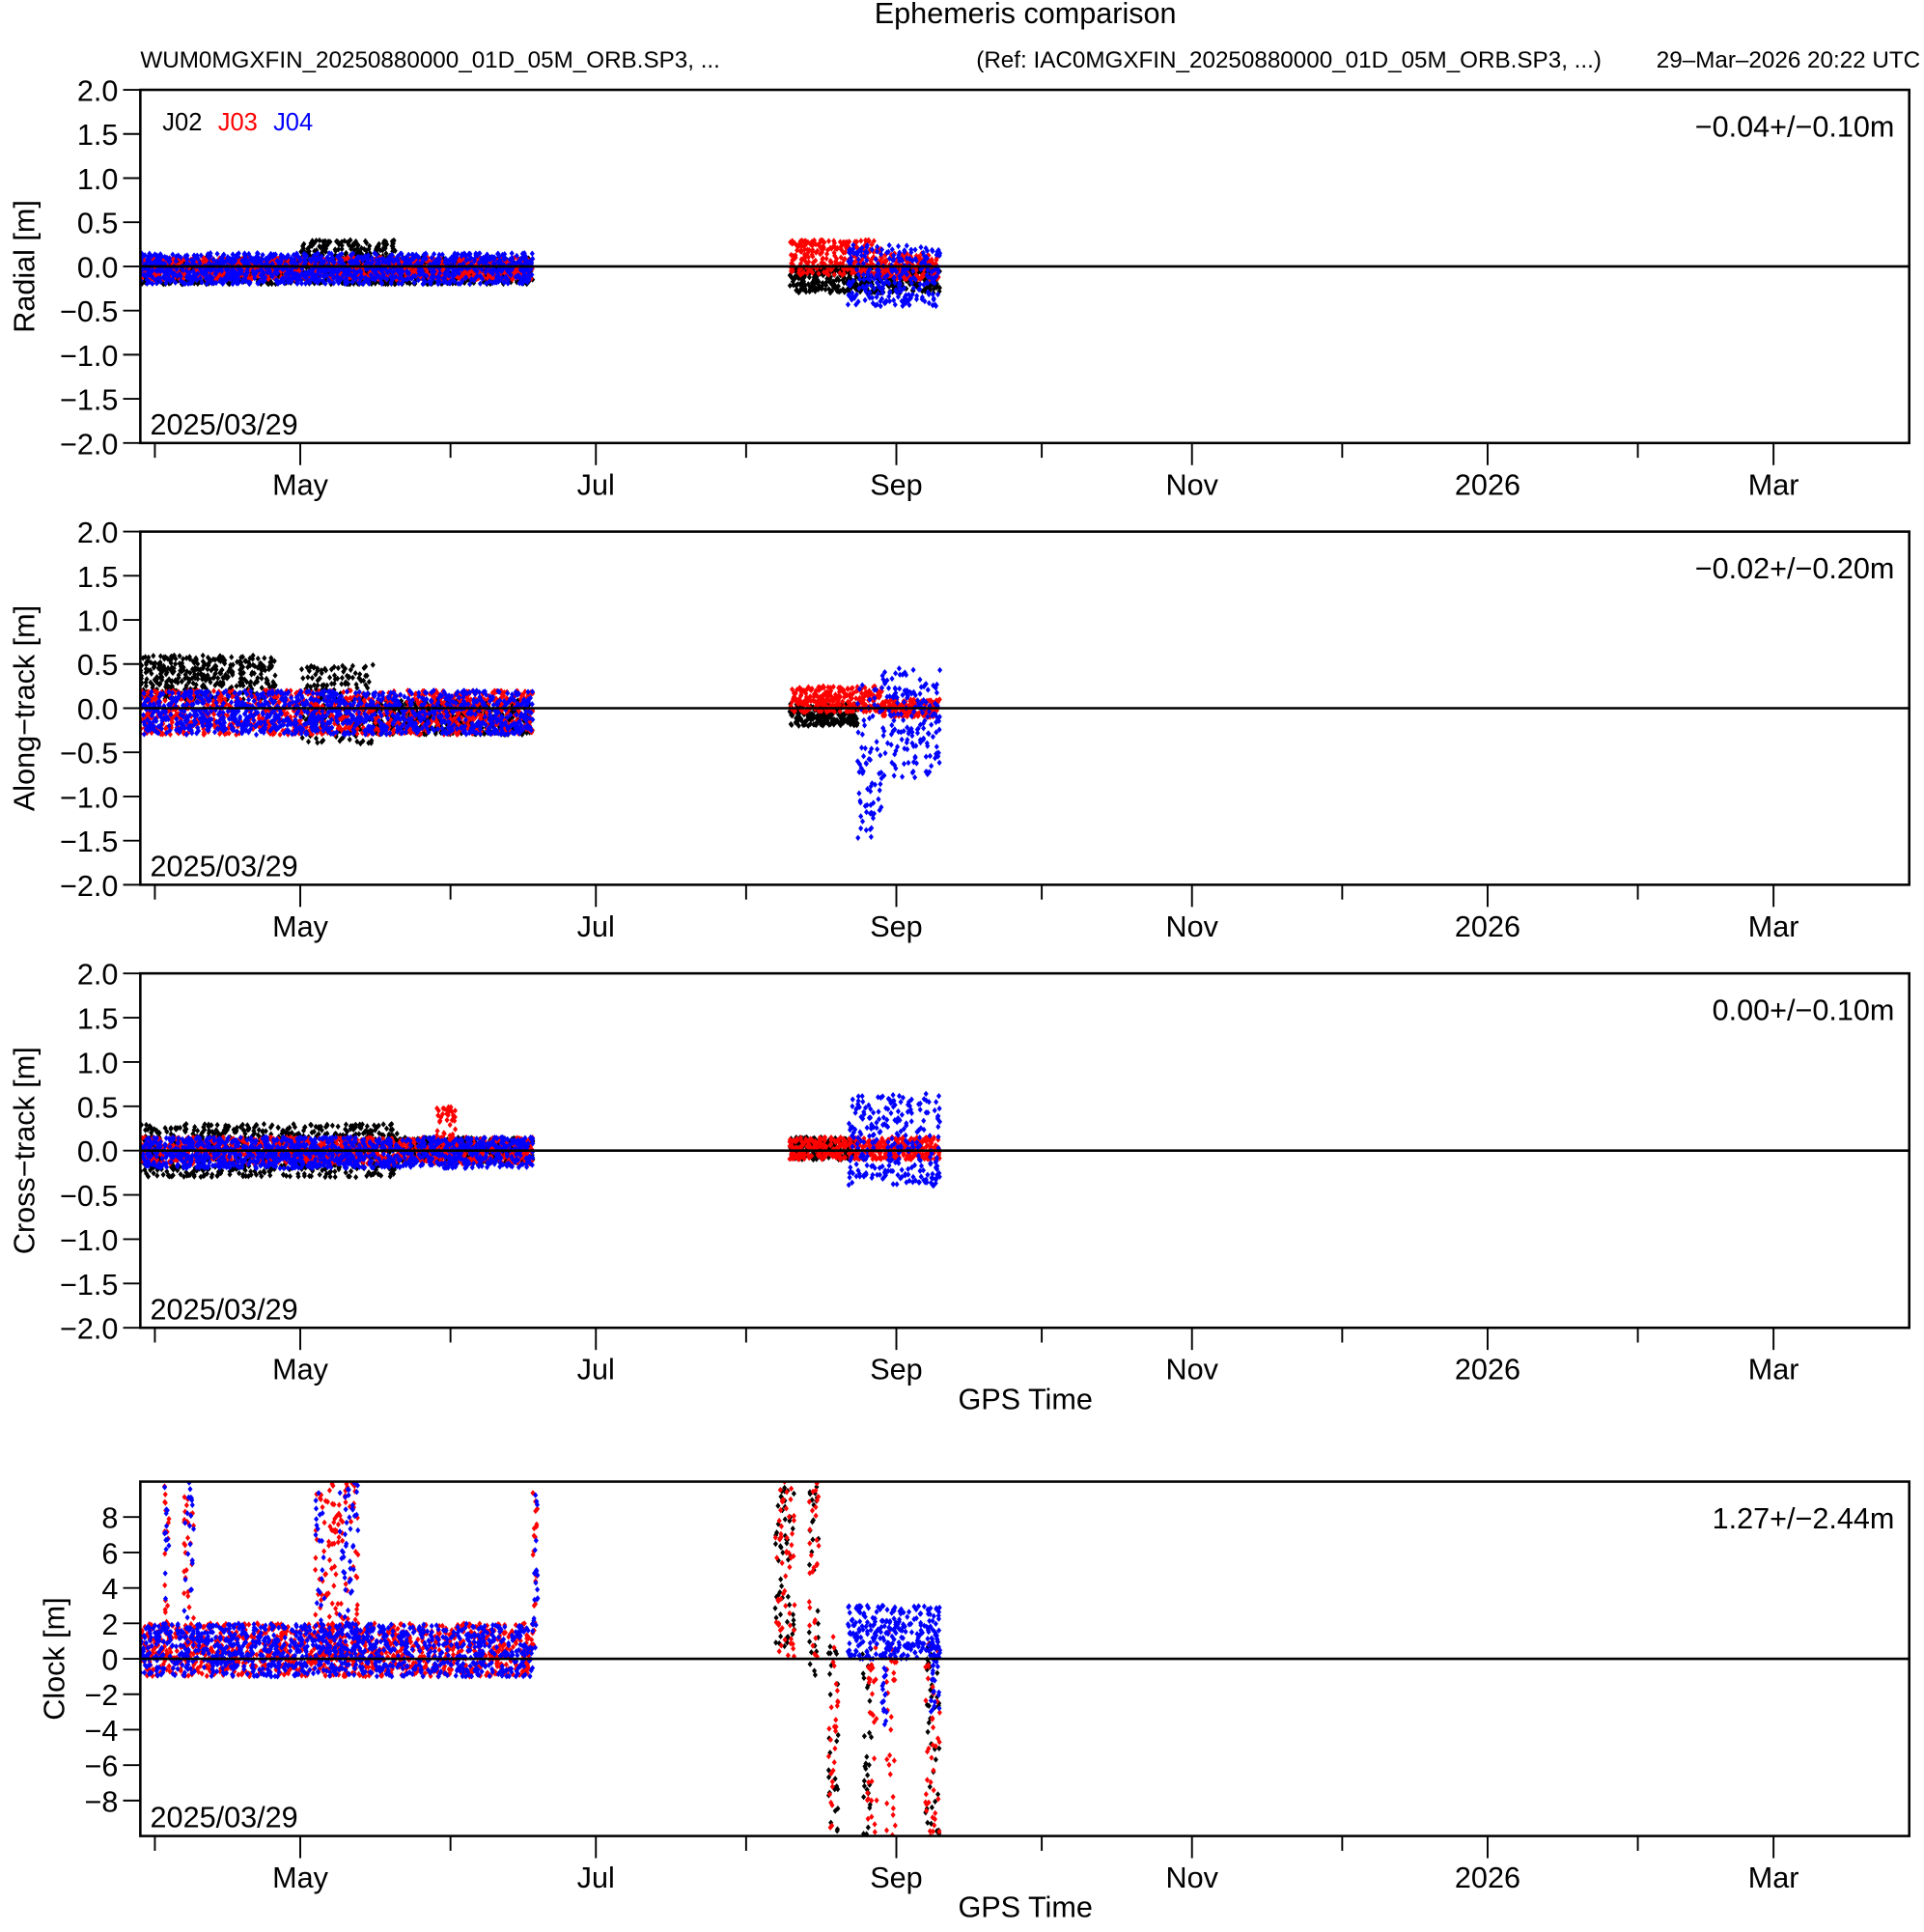 The height and width of the screenshot is (1932, 1924). I want to click on y-tick-label: 0.5, so click(98, 224).